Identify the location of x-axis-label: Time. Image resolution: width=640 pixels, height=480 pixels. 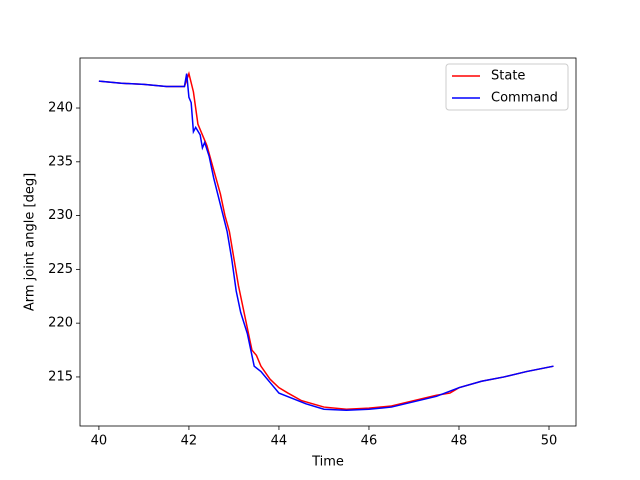
(327, 462).